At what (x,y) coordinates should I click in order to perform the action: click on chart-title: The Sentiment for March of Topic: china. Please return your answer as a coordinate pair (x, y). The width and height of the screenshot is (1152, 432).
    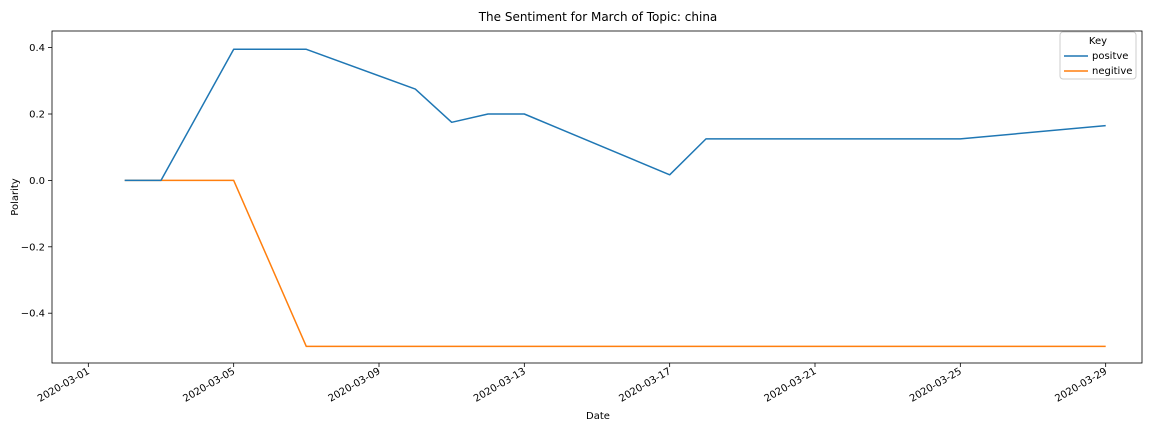
    Looking at the image, I should click on (598, 17).